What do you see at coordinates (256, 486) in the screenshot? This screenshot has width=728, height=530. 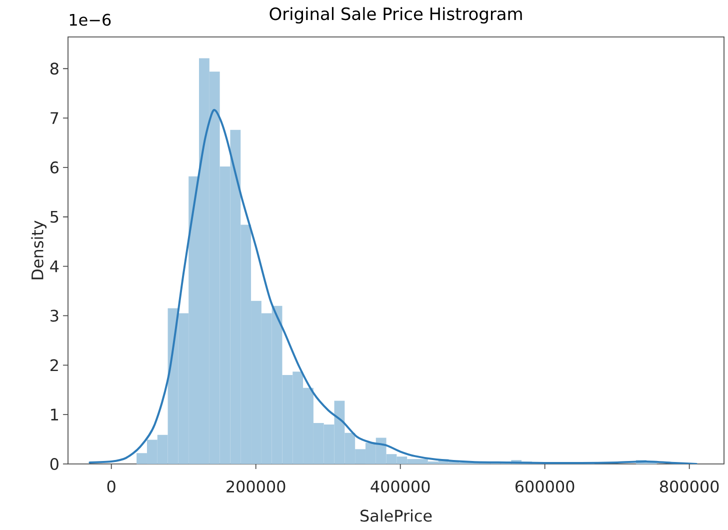 I see `x-tick-label: 200000` at bounding box center [256, 486].